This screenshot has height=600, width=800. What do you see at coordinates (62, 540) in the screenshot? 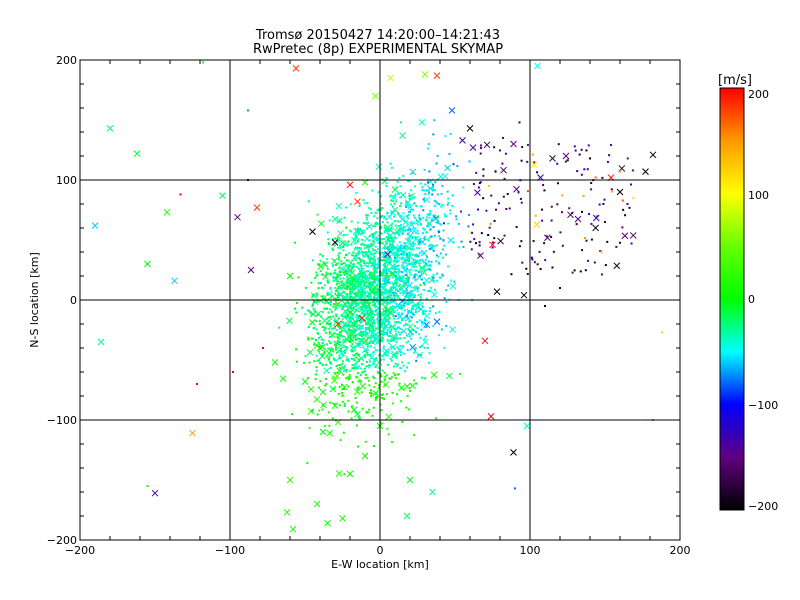
I see `y-tick-label: −200` at bounding box center [62, 540].